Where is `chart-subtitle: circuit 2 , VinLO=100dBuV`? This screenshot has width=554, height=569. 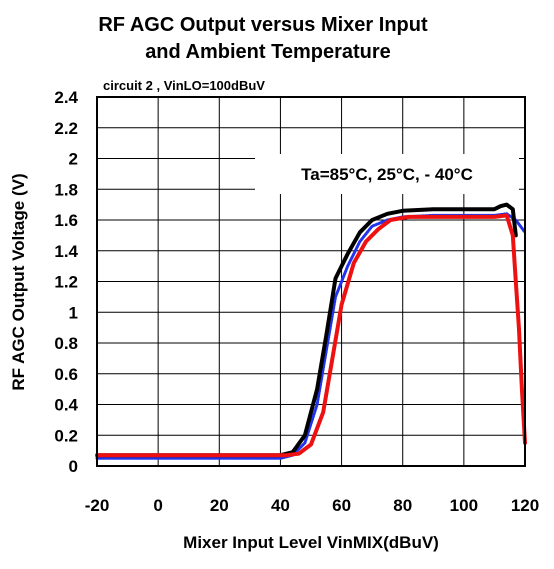
chart-subtitle: circuit 2 , VinLO=100dBuV is located at coordinates (184, 85).